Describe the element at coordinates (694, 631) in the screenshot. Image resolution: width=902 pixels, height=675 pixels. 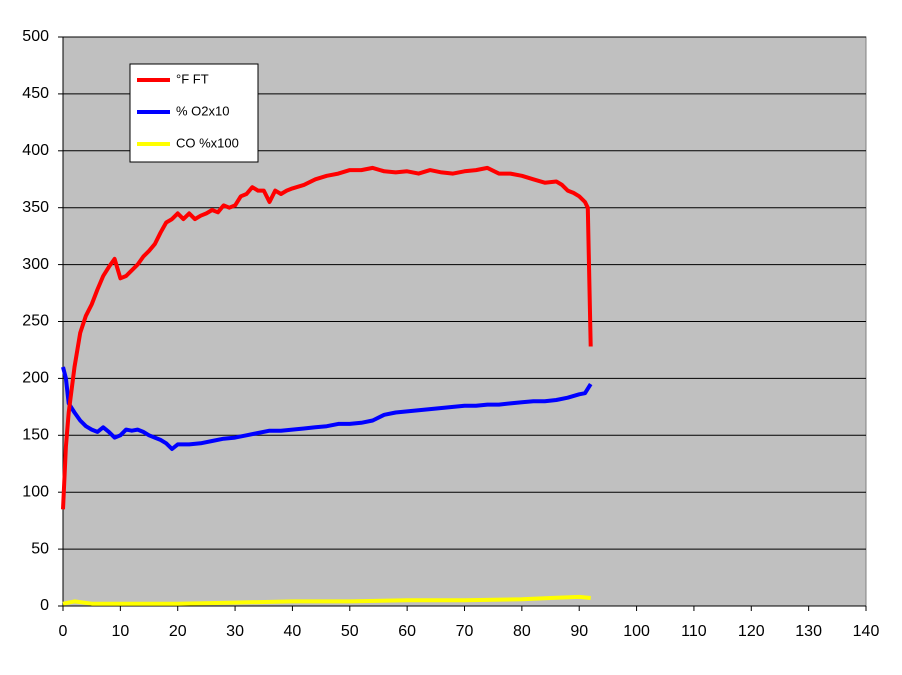
I see `x-tick-label: 110` at that location.